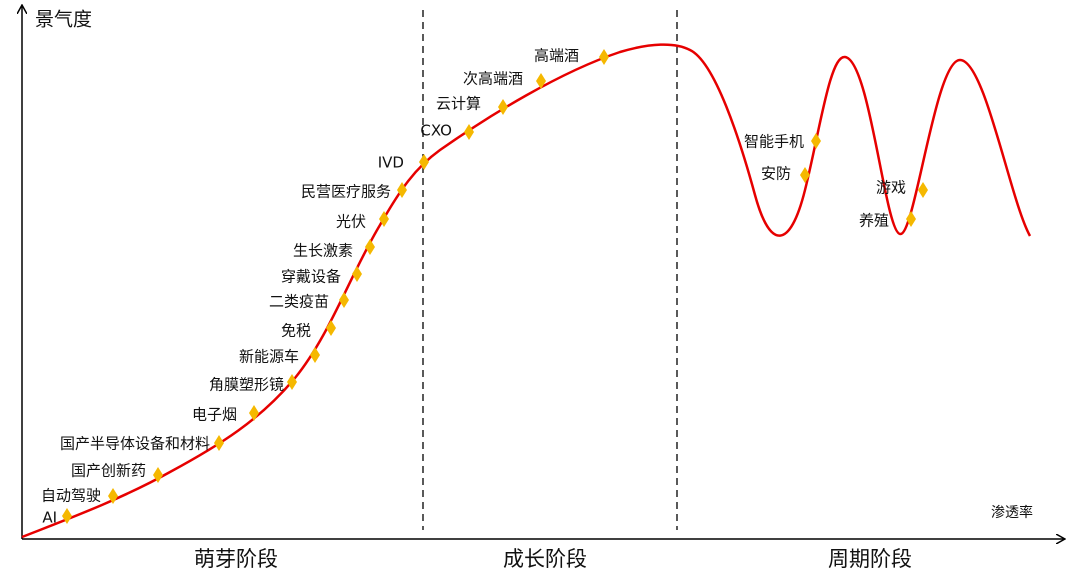  I want to click on point-label: 养殖, so click(874, 221).